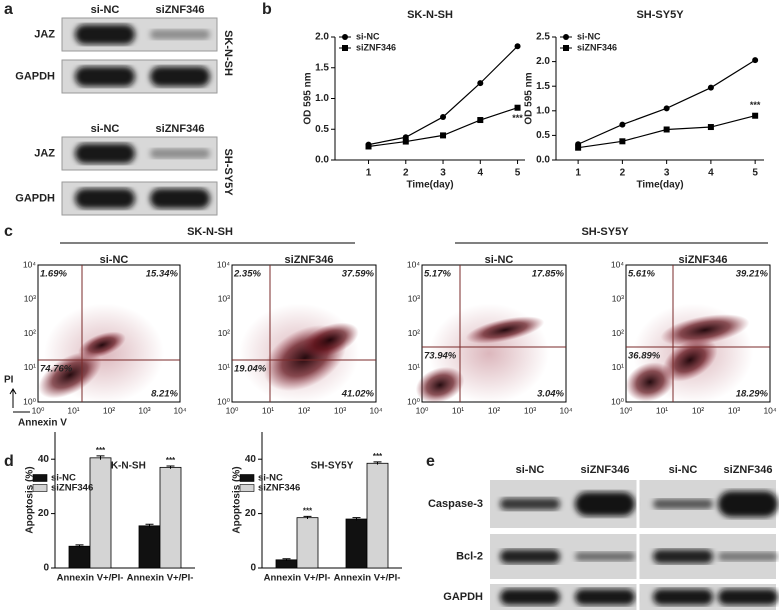 The height and width of the screenshot is (613, 779). What do you see at coordinates (228, 53) in the screenshot?
I see `cell-line-label: SK-N-SH` at bounding box center [228, 53].